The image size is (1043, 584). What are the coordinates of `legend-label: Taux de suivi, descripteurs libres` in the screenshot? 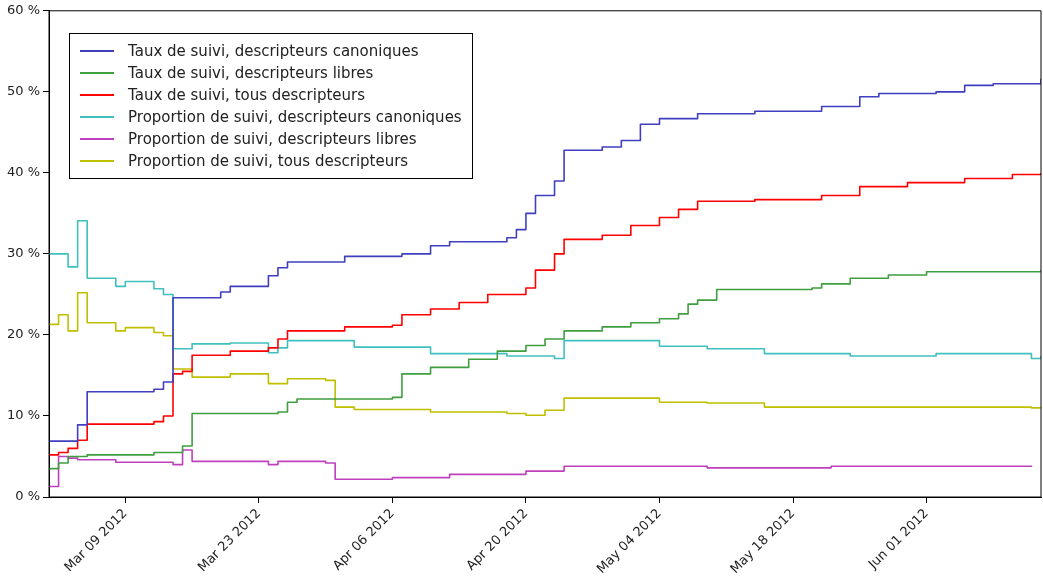 It's located at (251, 72).